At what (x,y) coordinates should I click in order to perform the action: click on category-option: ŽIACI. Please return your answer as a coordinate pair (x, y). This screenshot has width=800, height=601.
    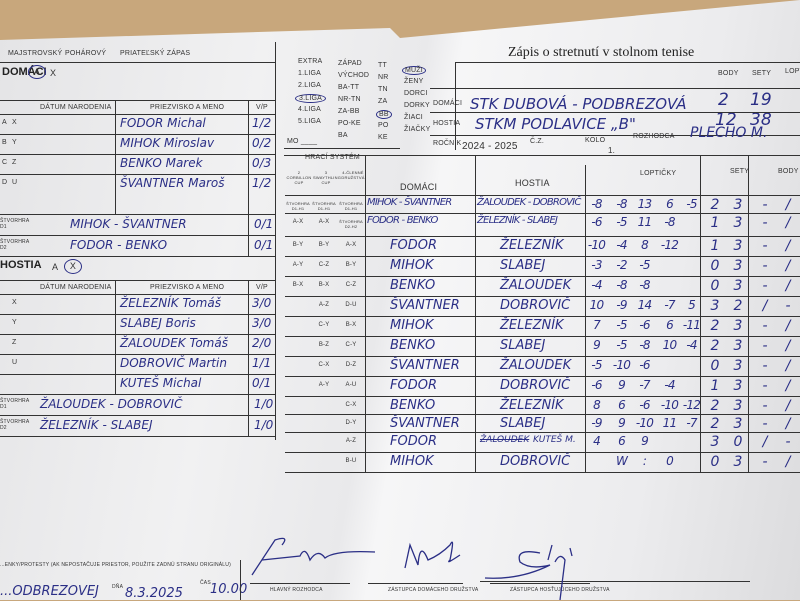
    Looking at the image, I should click on (413, 117).